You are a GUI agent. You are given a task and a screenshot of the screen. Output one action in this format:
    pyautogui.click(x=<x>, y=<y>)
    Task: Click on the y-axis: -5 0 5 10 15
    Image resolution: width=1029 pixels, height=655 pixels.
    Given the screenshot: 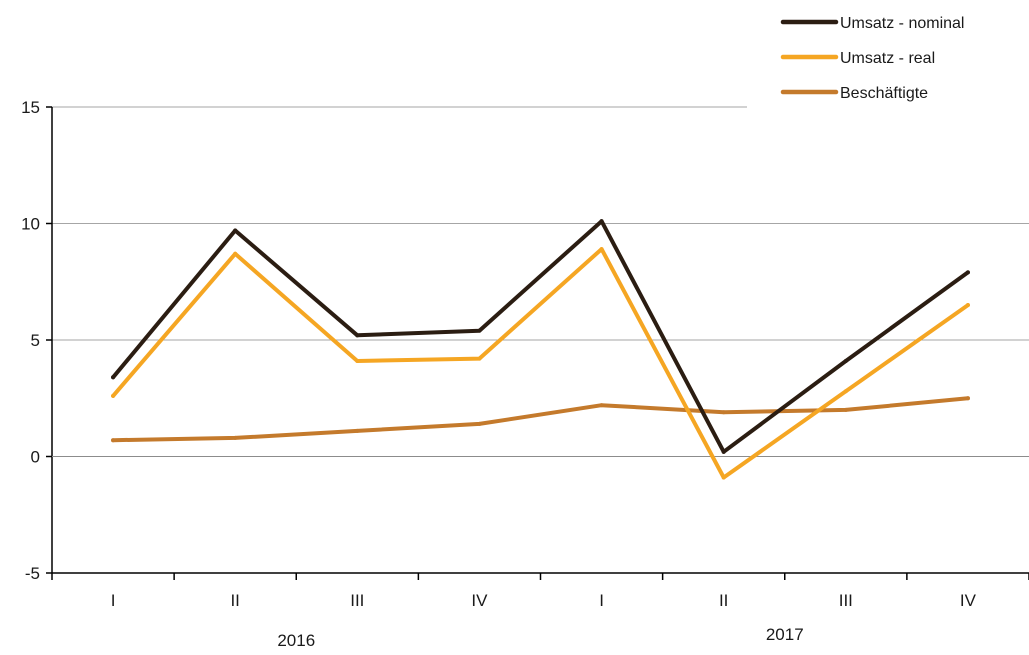 What is the action you would take?
    pyautogui.click(x=37, y=340)
    